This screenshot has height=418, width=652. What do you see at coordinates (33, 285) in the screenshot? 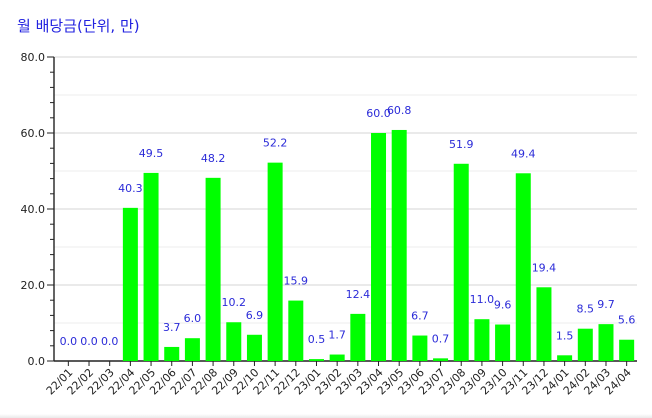
I see `y-tick-label: 20.0` at bounding box center [33, 285].